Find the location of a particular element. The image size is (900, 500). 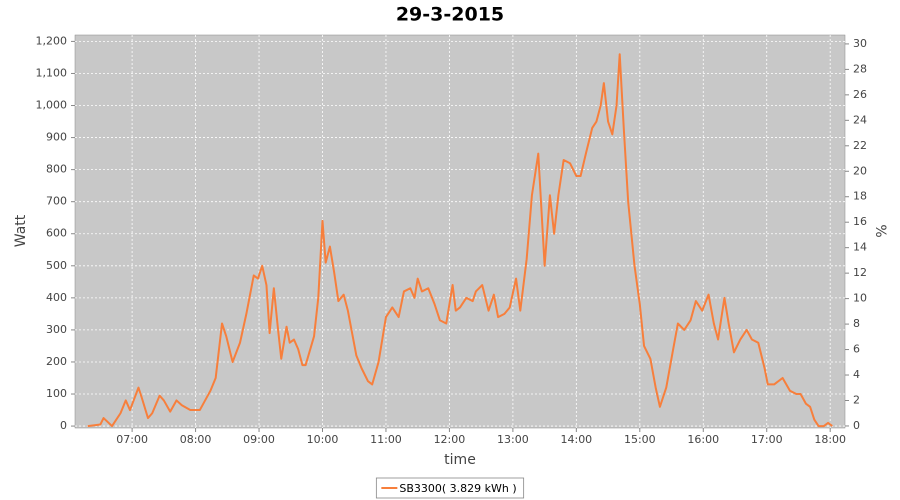

x-tick-label: 18:00 is located at coordinates (830, 439).